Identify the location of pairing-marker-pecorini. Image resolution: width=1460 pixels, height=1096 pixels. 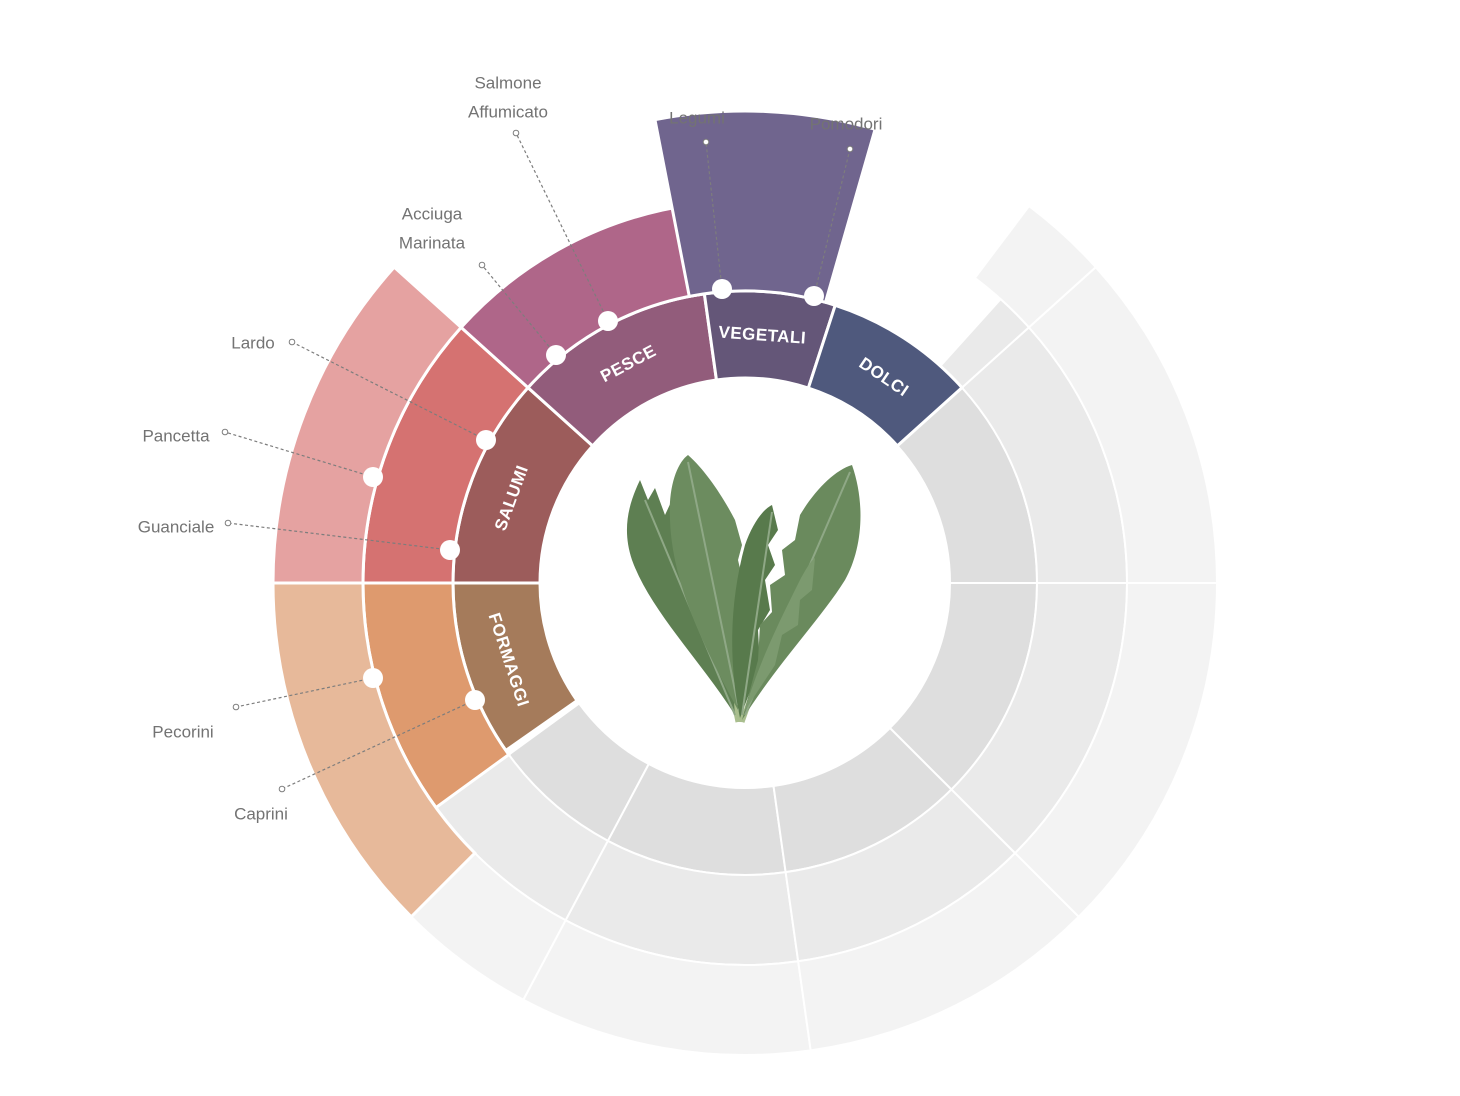
(373, 678).